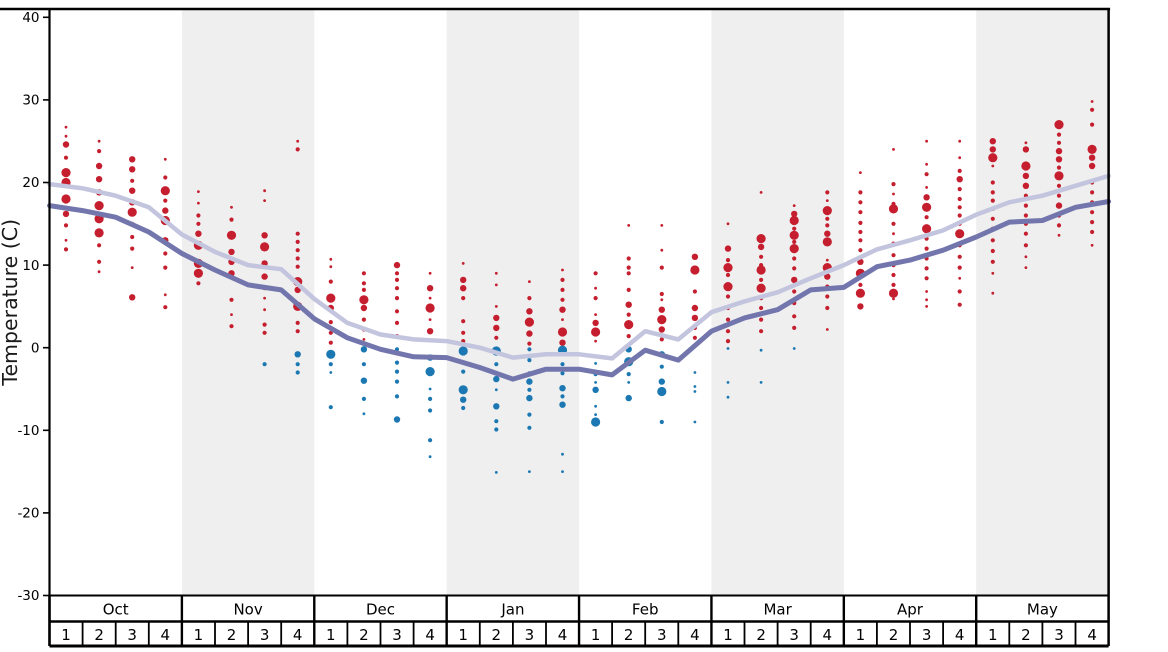 Image resolution: width=1168 pixels, height=652 pixels. Describe the element at coordinates (512, 610) in the screenshot. I see `month-label-jan: Jan` at that location.